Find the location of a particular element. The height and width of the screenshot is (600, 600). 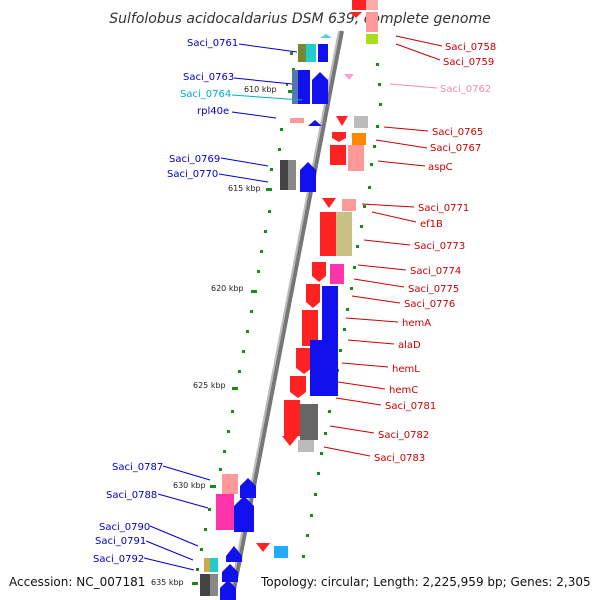

gene-saci-0774-arrow is located at coordinates (319, 272).